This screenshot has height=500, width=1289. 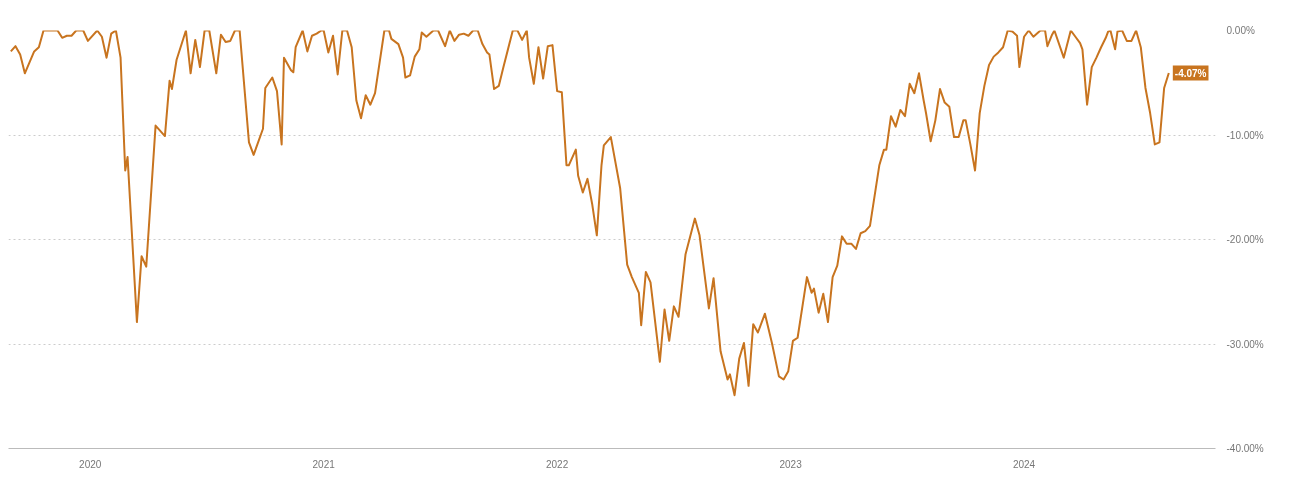 I want to click on x-tick-label: 2020, so click(x=90, y=464).